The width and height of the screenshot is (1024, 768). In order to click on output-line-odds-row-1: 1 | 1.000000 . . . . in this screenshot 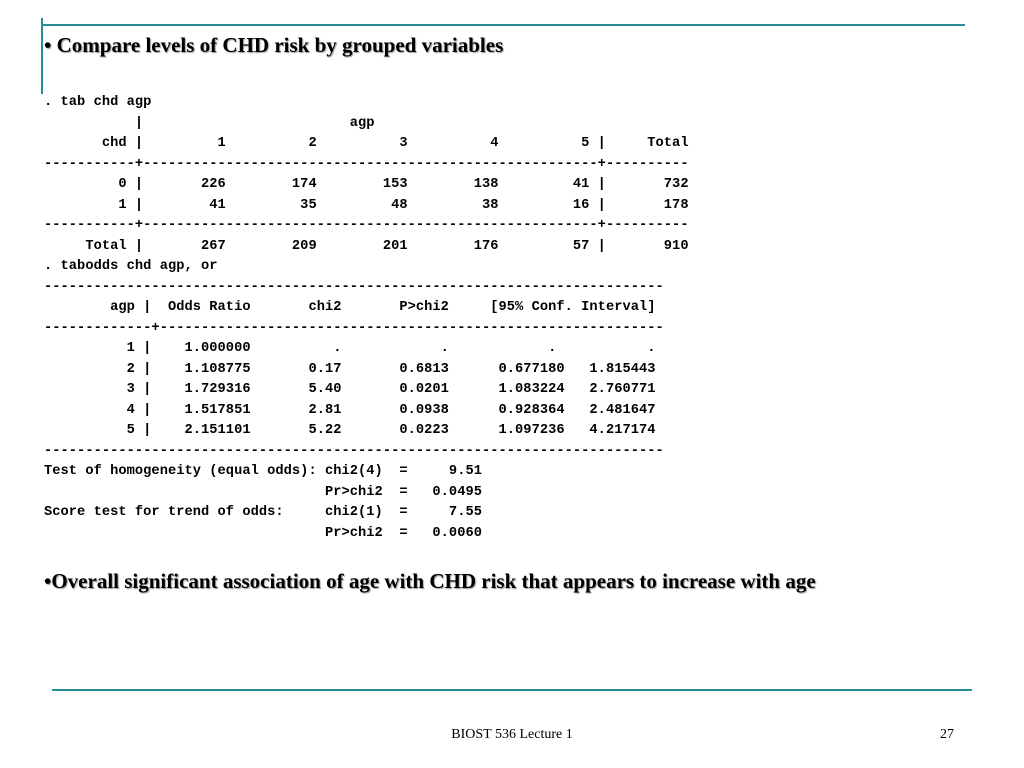, I will do `click(350, 348)`.